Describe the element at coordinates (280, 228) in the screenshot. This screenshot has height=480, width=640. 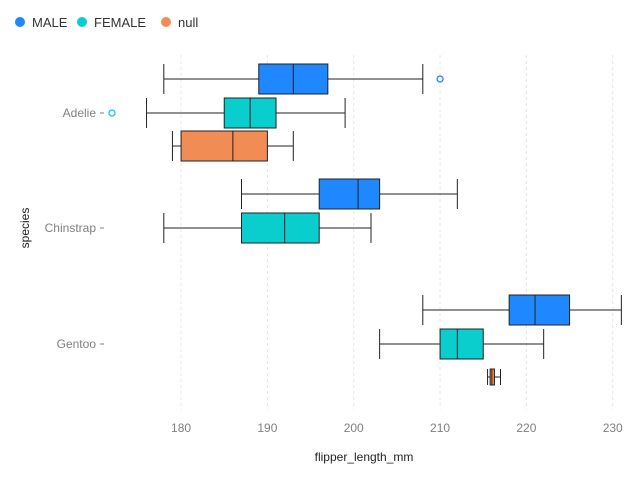
I see `box-chinstrap-female` at that location.